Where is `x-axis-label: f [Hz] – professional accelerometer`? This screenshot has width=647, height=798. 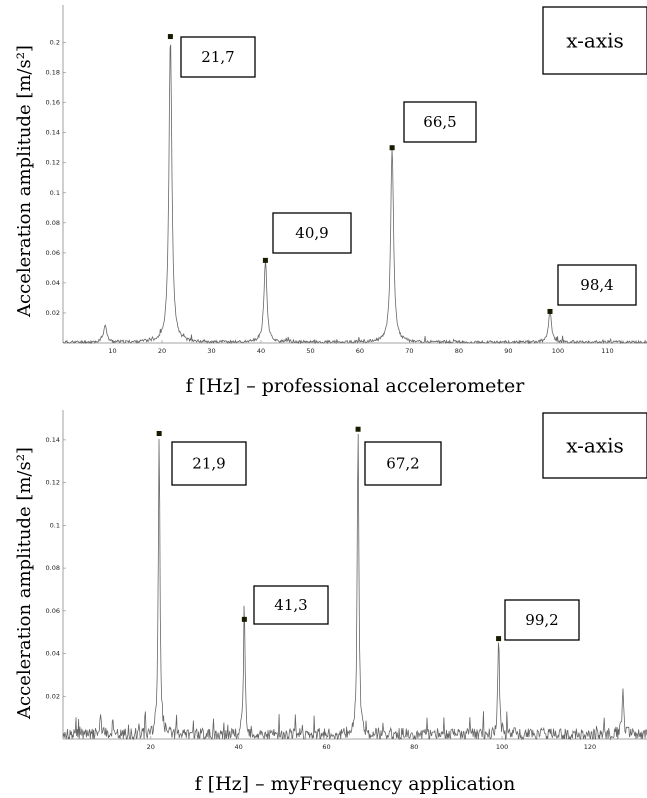 x-axis-label: f [Hz] – professional accelerometer is located at coordinates (356, 386).